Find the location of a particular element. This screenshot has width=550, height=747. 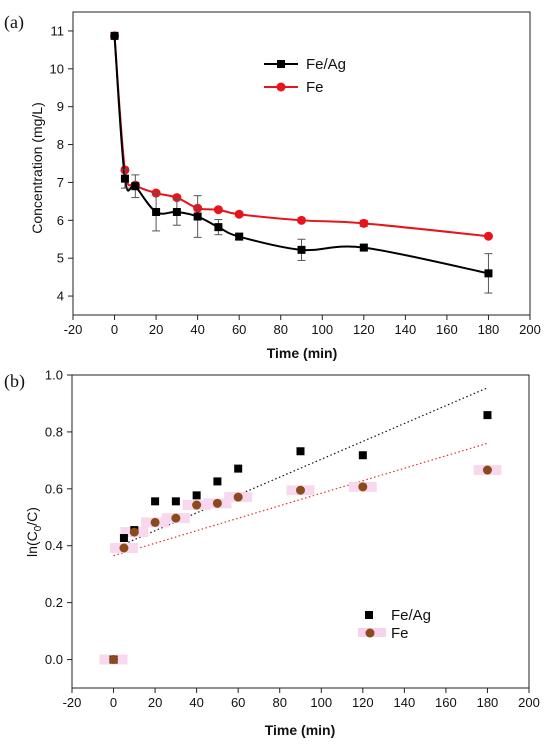

panel-b-x-tick-label: 140 is located at coordinates (405, 702).